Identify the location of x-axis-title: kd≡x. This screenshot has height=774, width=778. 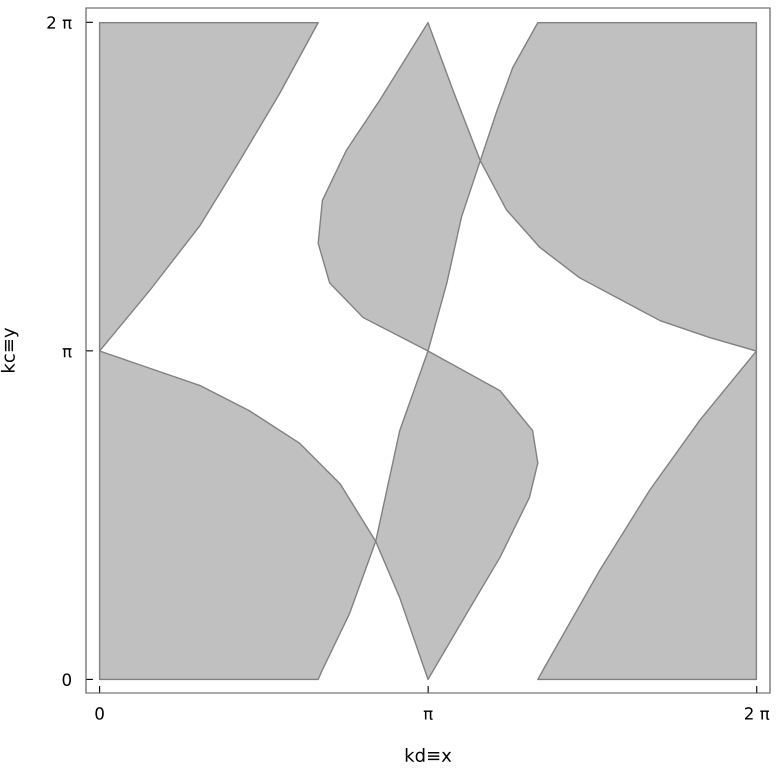
(429, 755).